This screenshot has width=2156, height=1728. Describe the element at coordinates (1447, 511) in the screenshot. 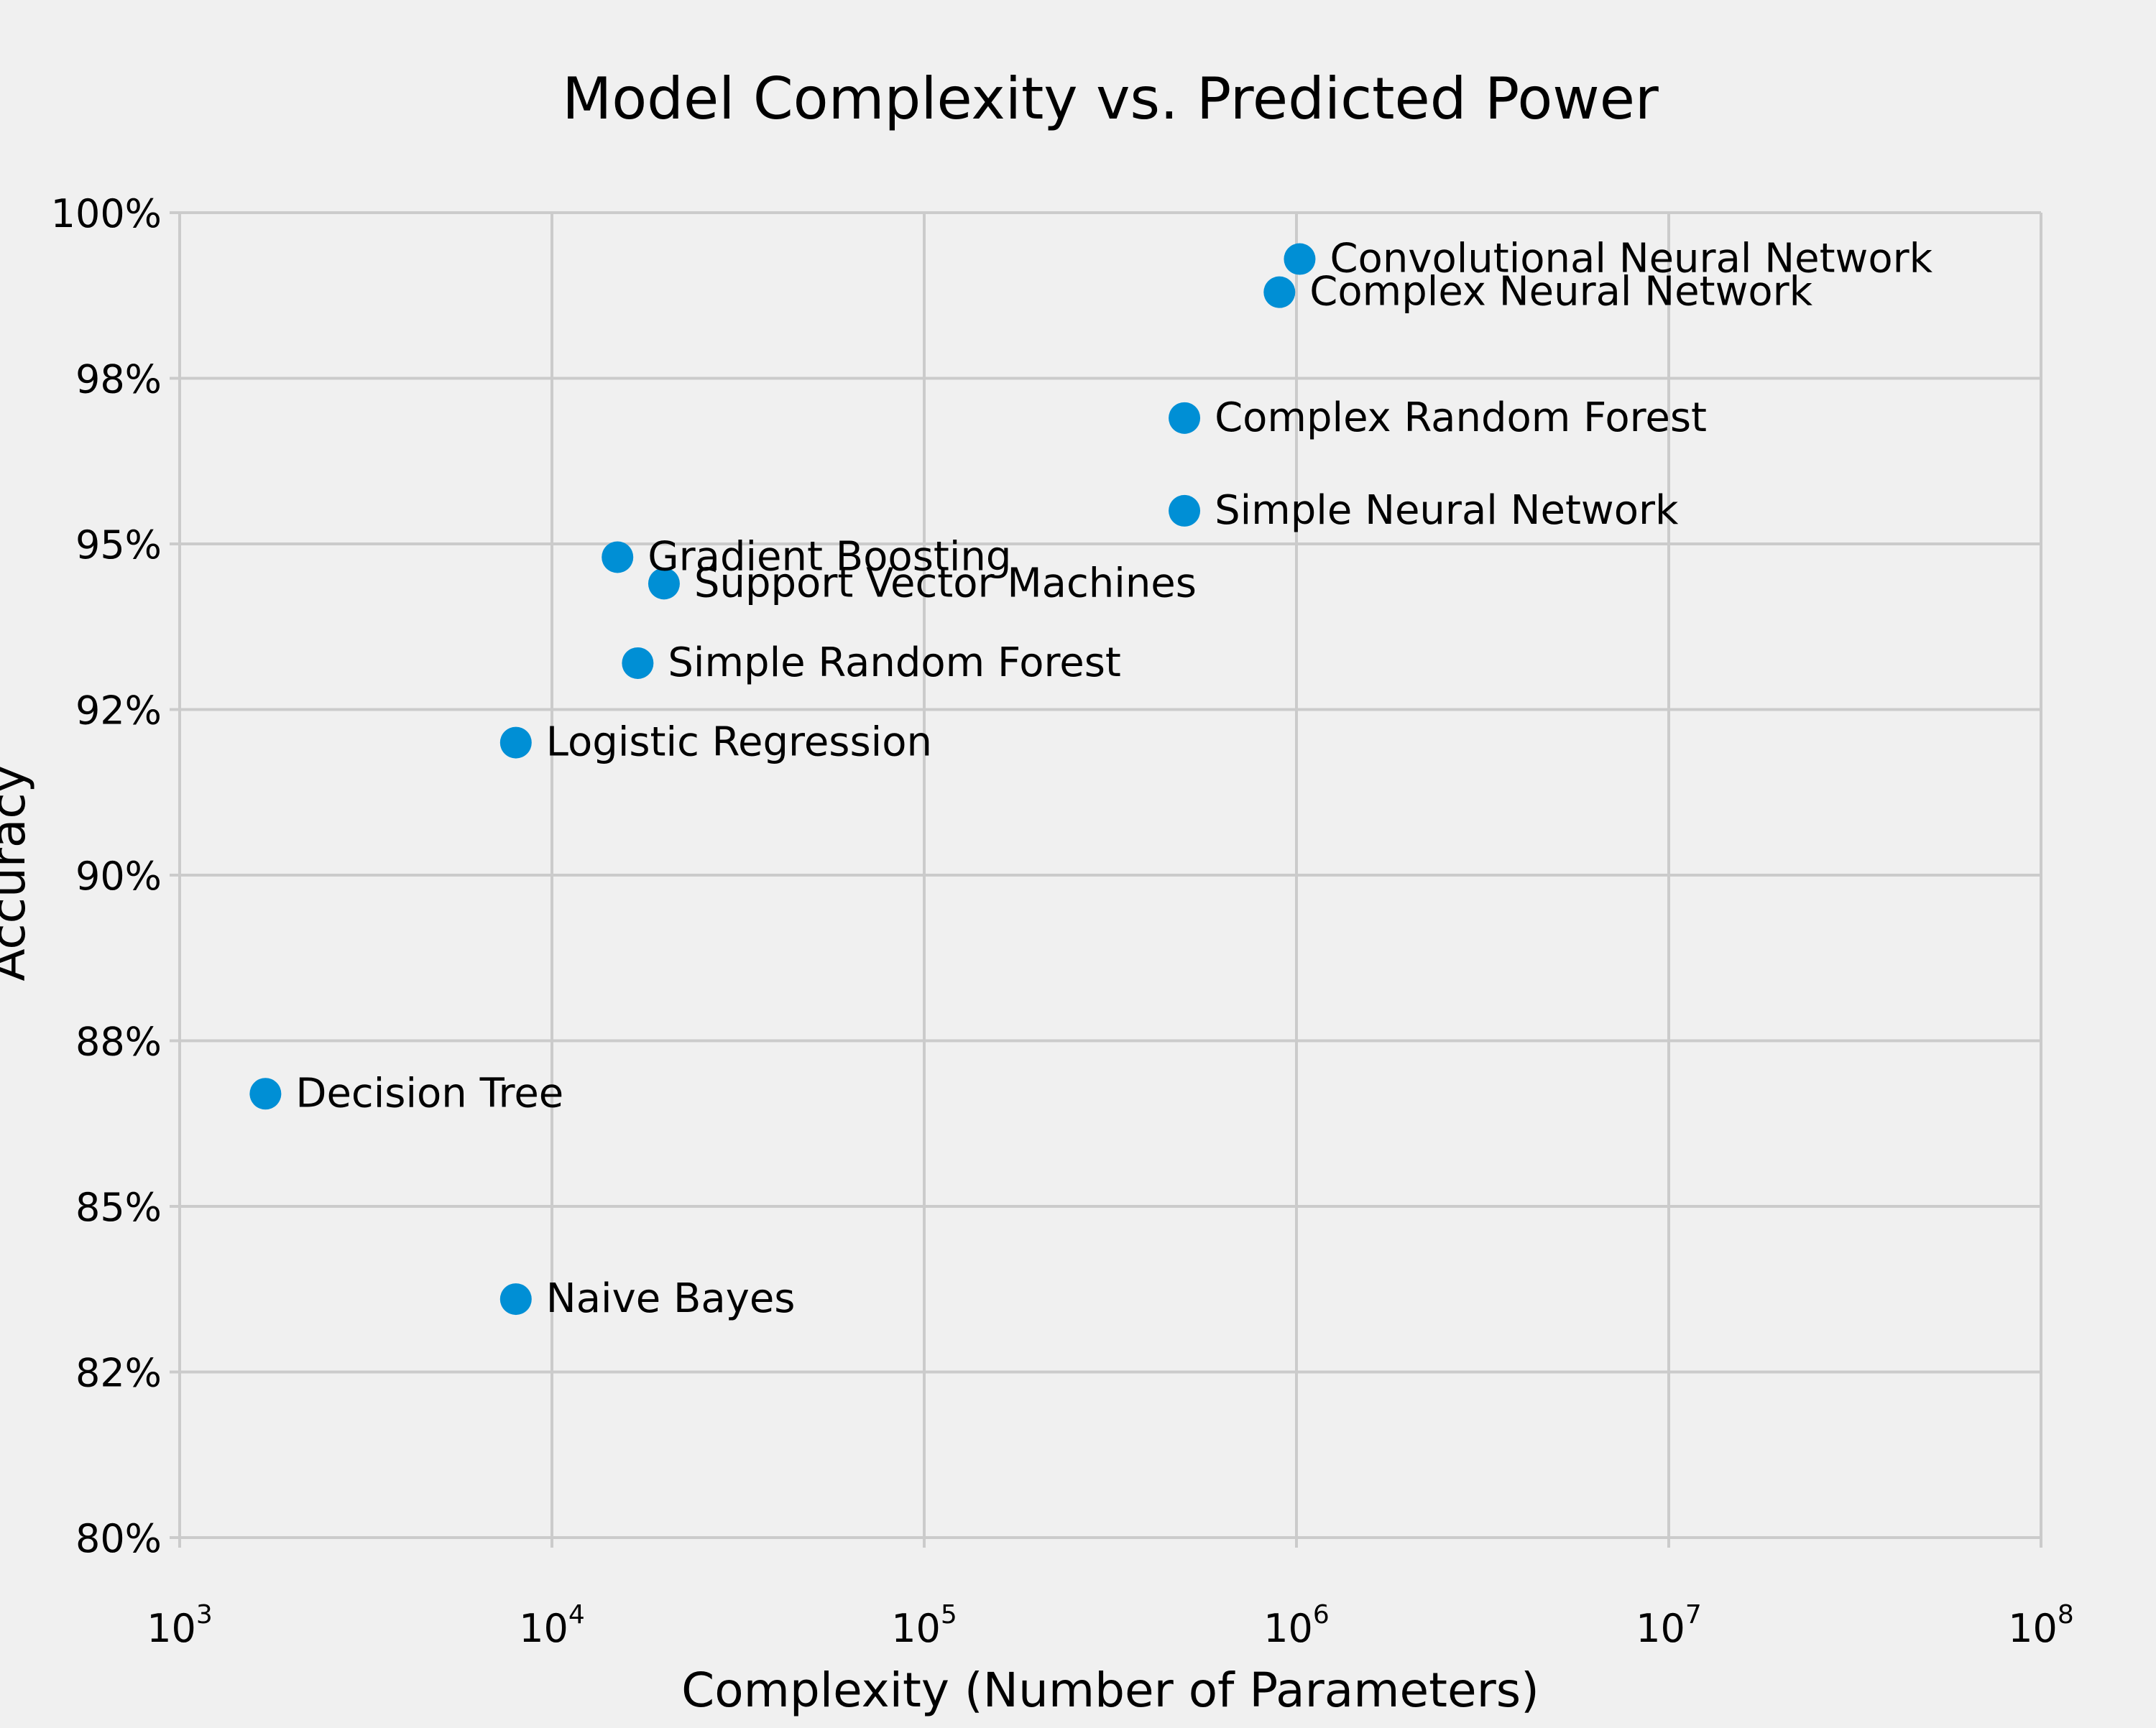

I see `point-label: Simple Neural Network` at that location.